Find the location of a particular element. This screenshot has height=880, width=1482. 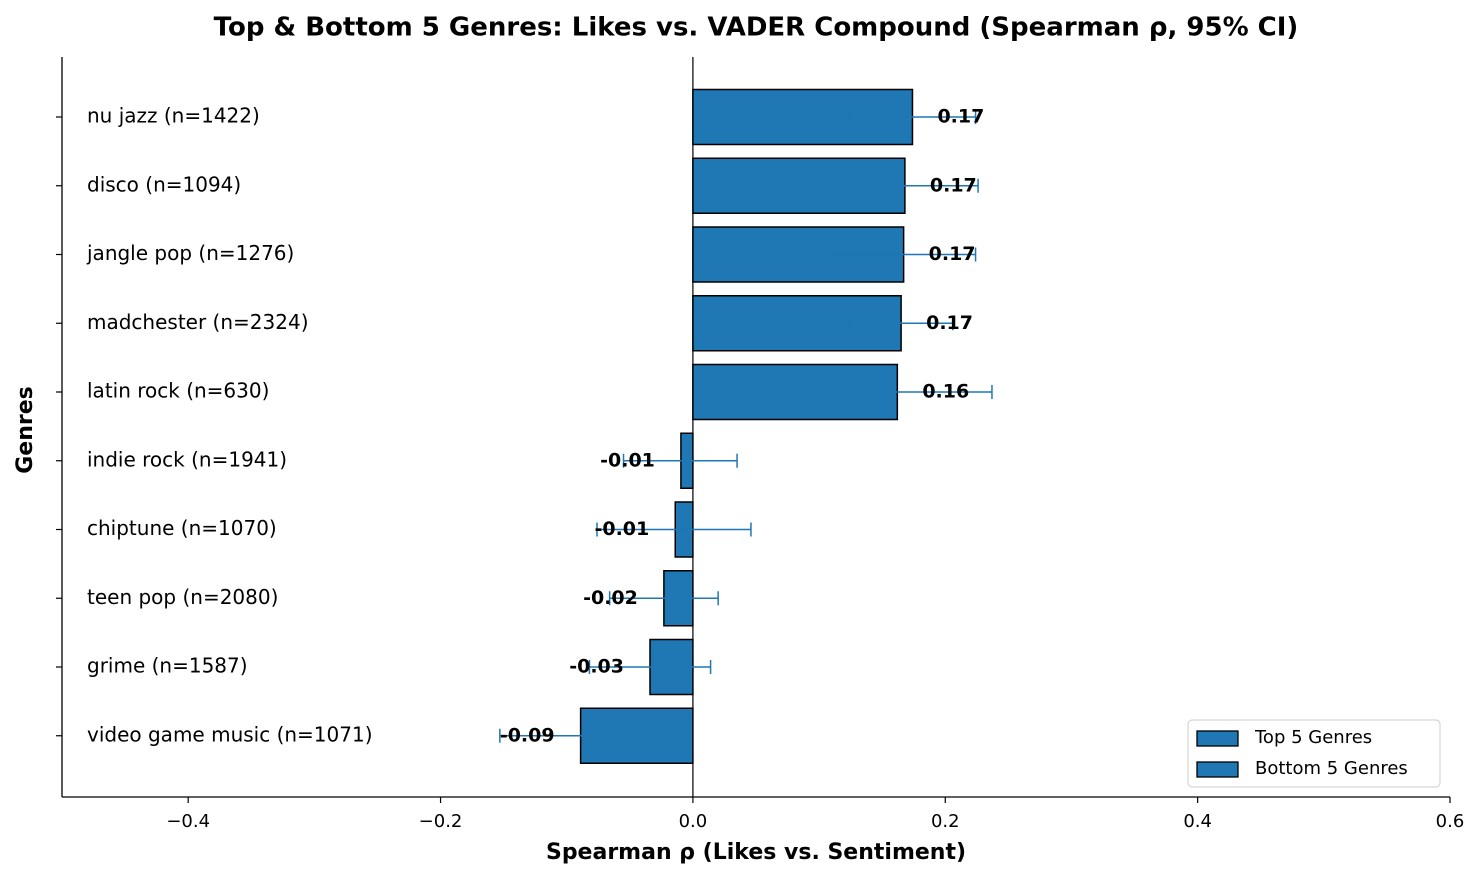

y-tick-label: teen pop (n=2080) is located at coordinates (182, 597).